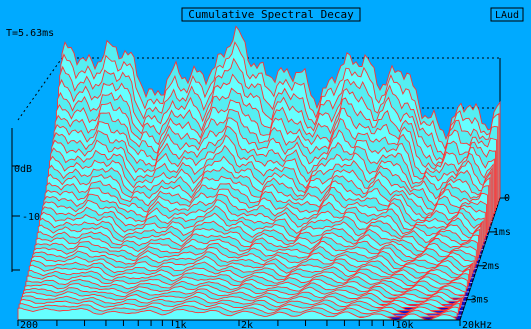 The height and width of the screenshot is (329, 531). Describe the element at coordinates (507, 198) in the screenshot. I see `time-tick-label: 0` at that location.